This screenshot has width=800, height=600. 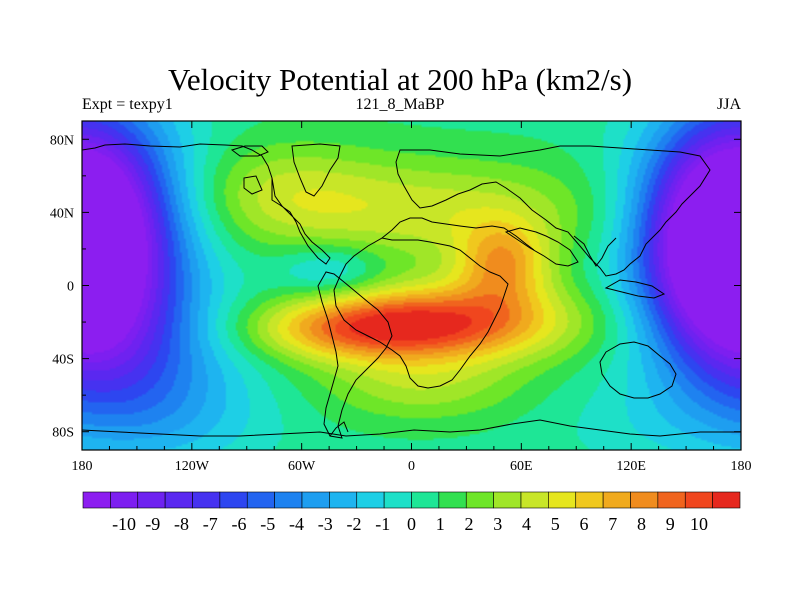 What do you see at coordinates (249, 170) in the screenshot?
I see `coastline-arctic-islands` at bounding box center [249, 170].